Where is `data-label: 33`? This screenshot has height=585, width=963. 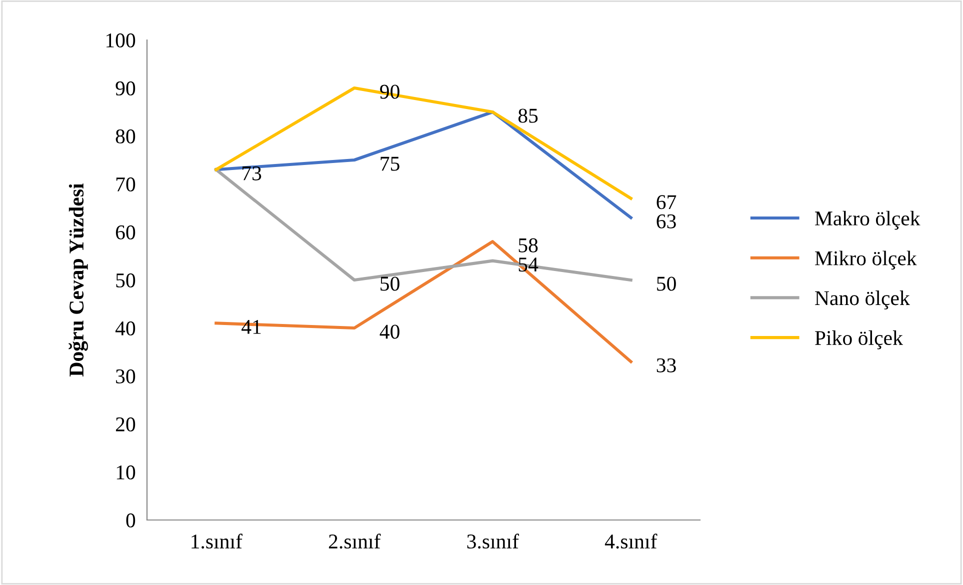
data-label: 33 is located at coordinates (666, 365).